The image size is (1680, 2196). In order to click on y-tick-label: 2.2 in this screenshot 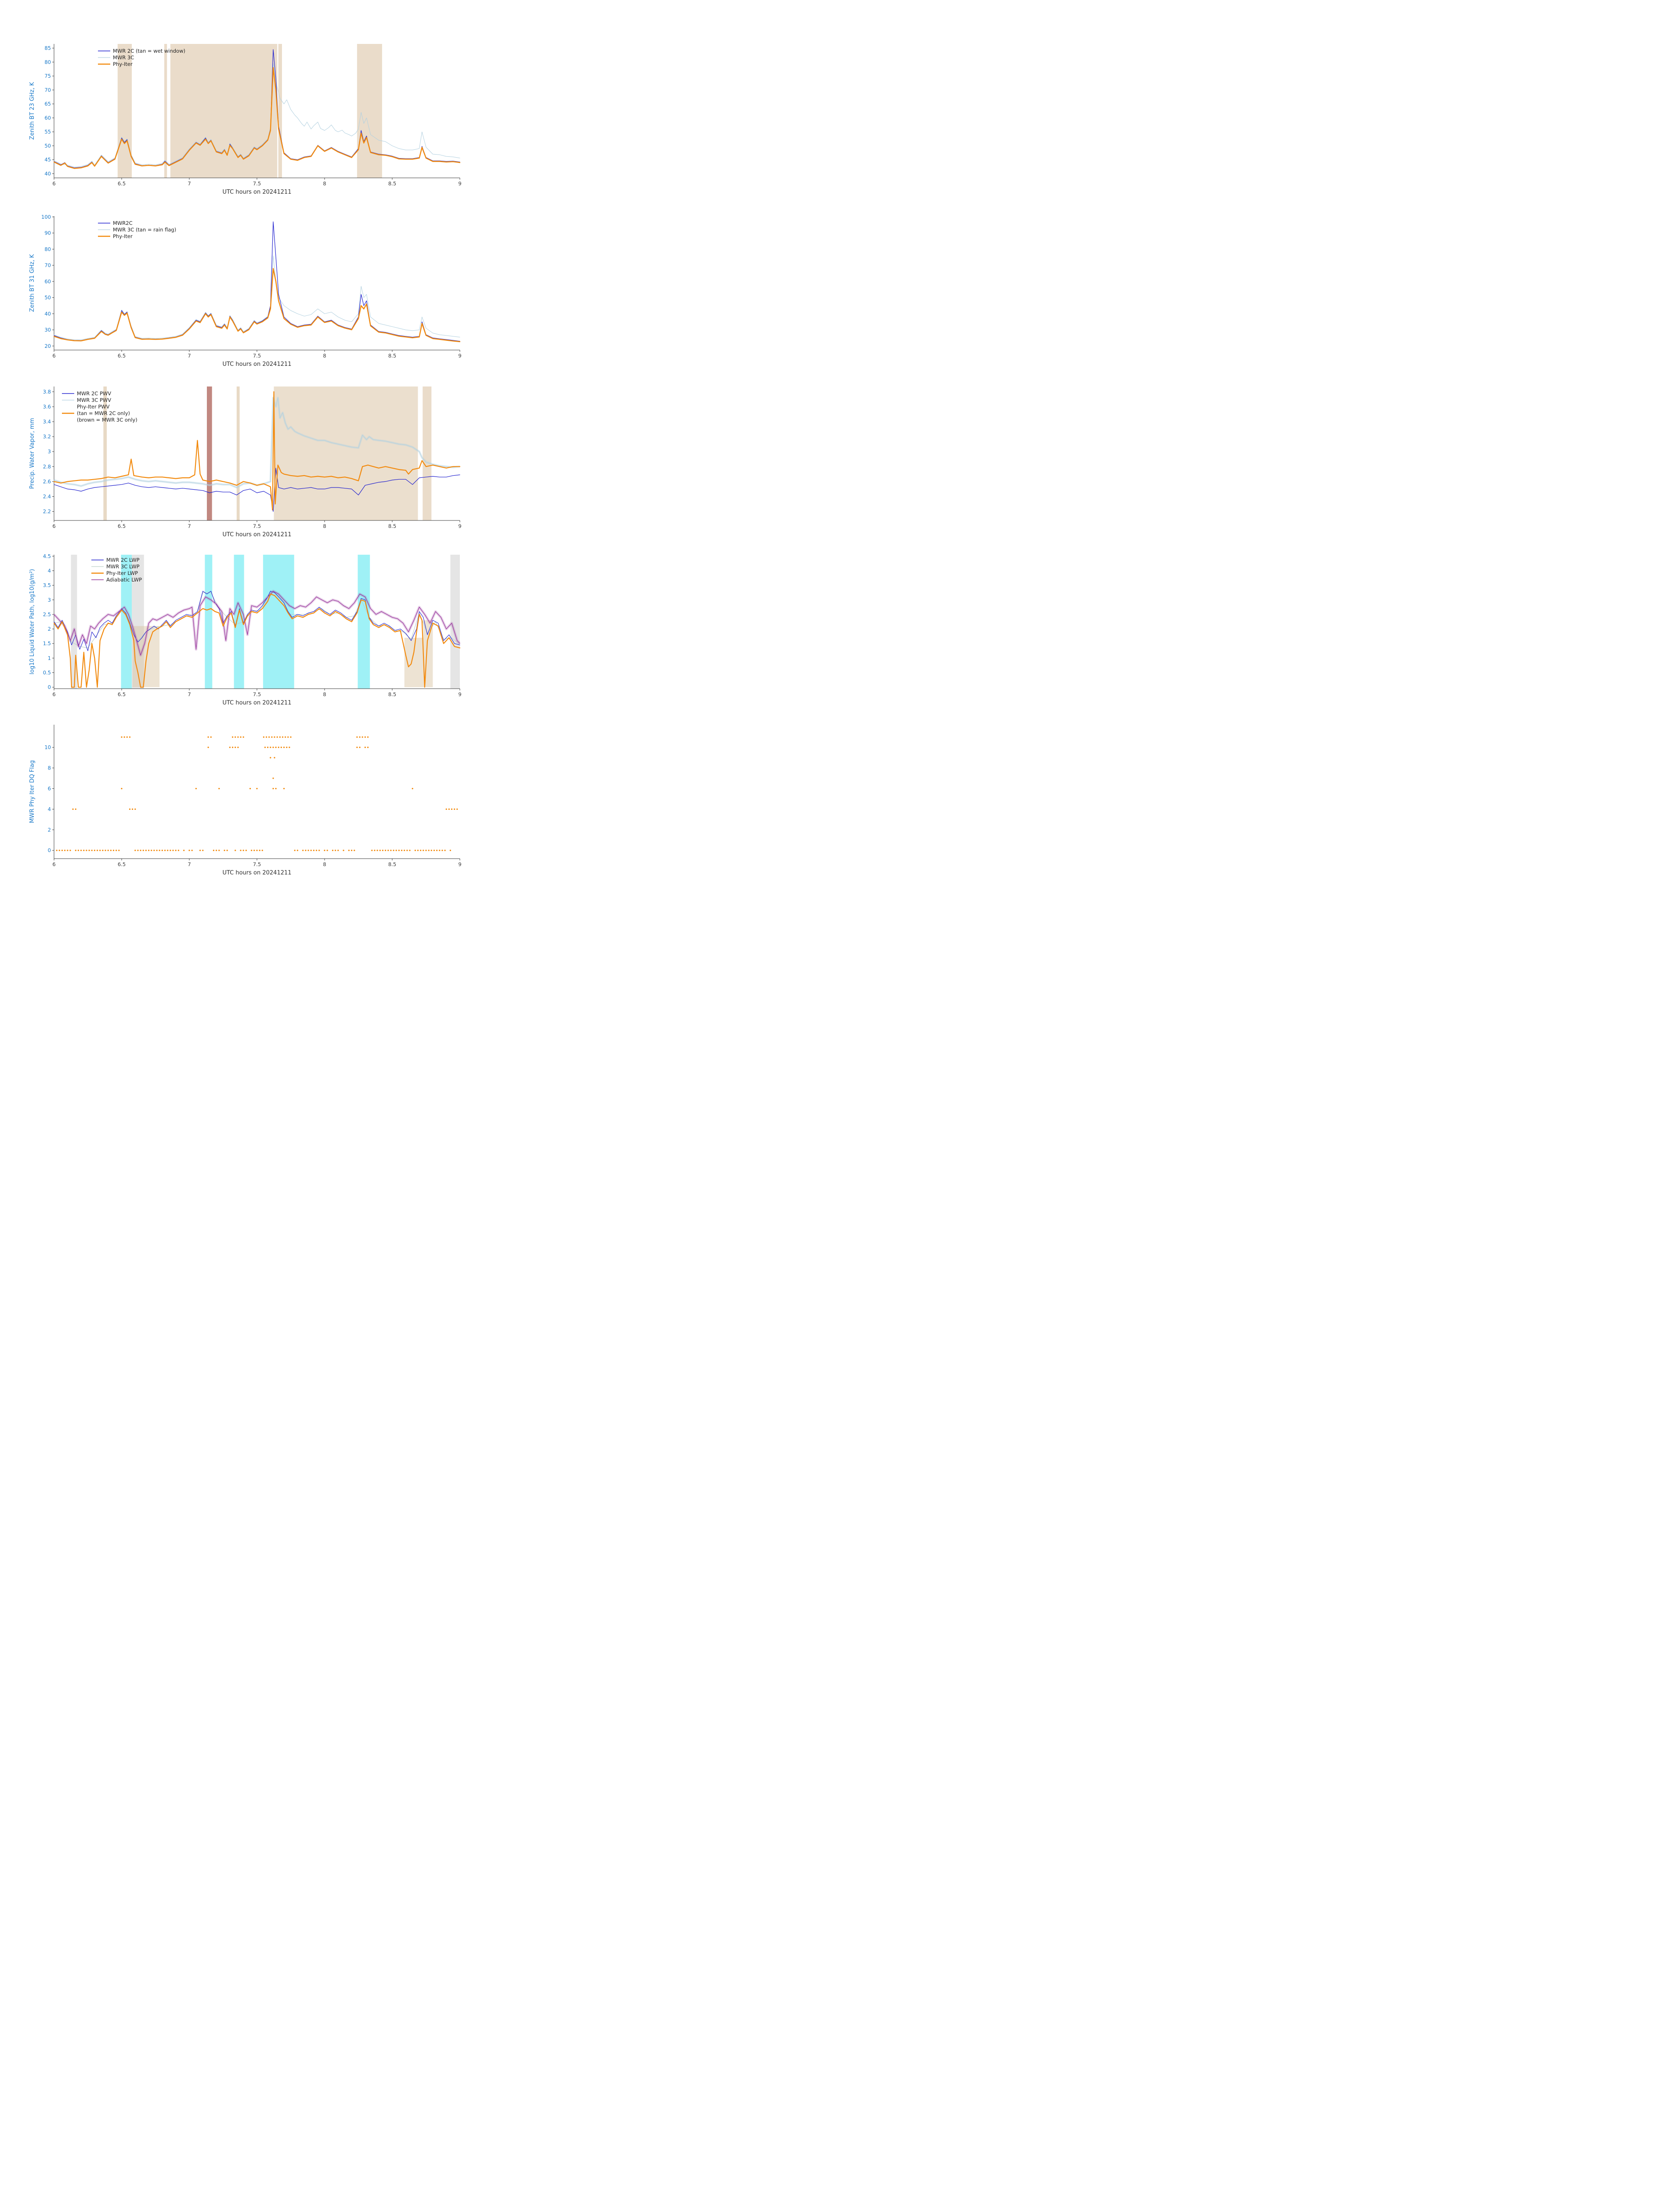, I will do `click(47, 512)`.